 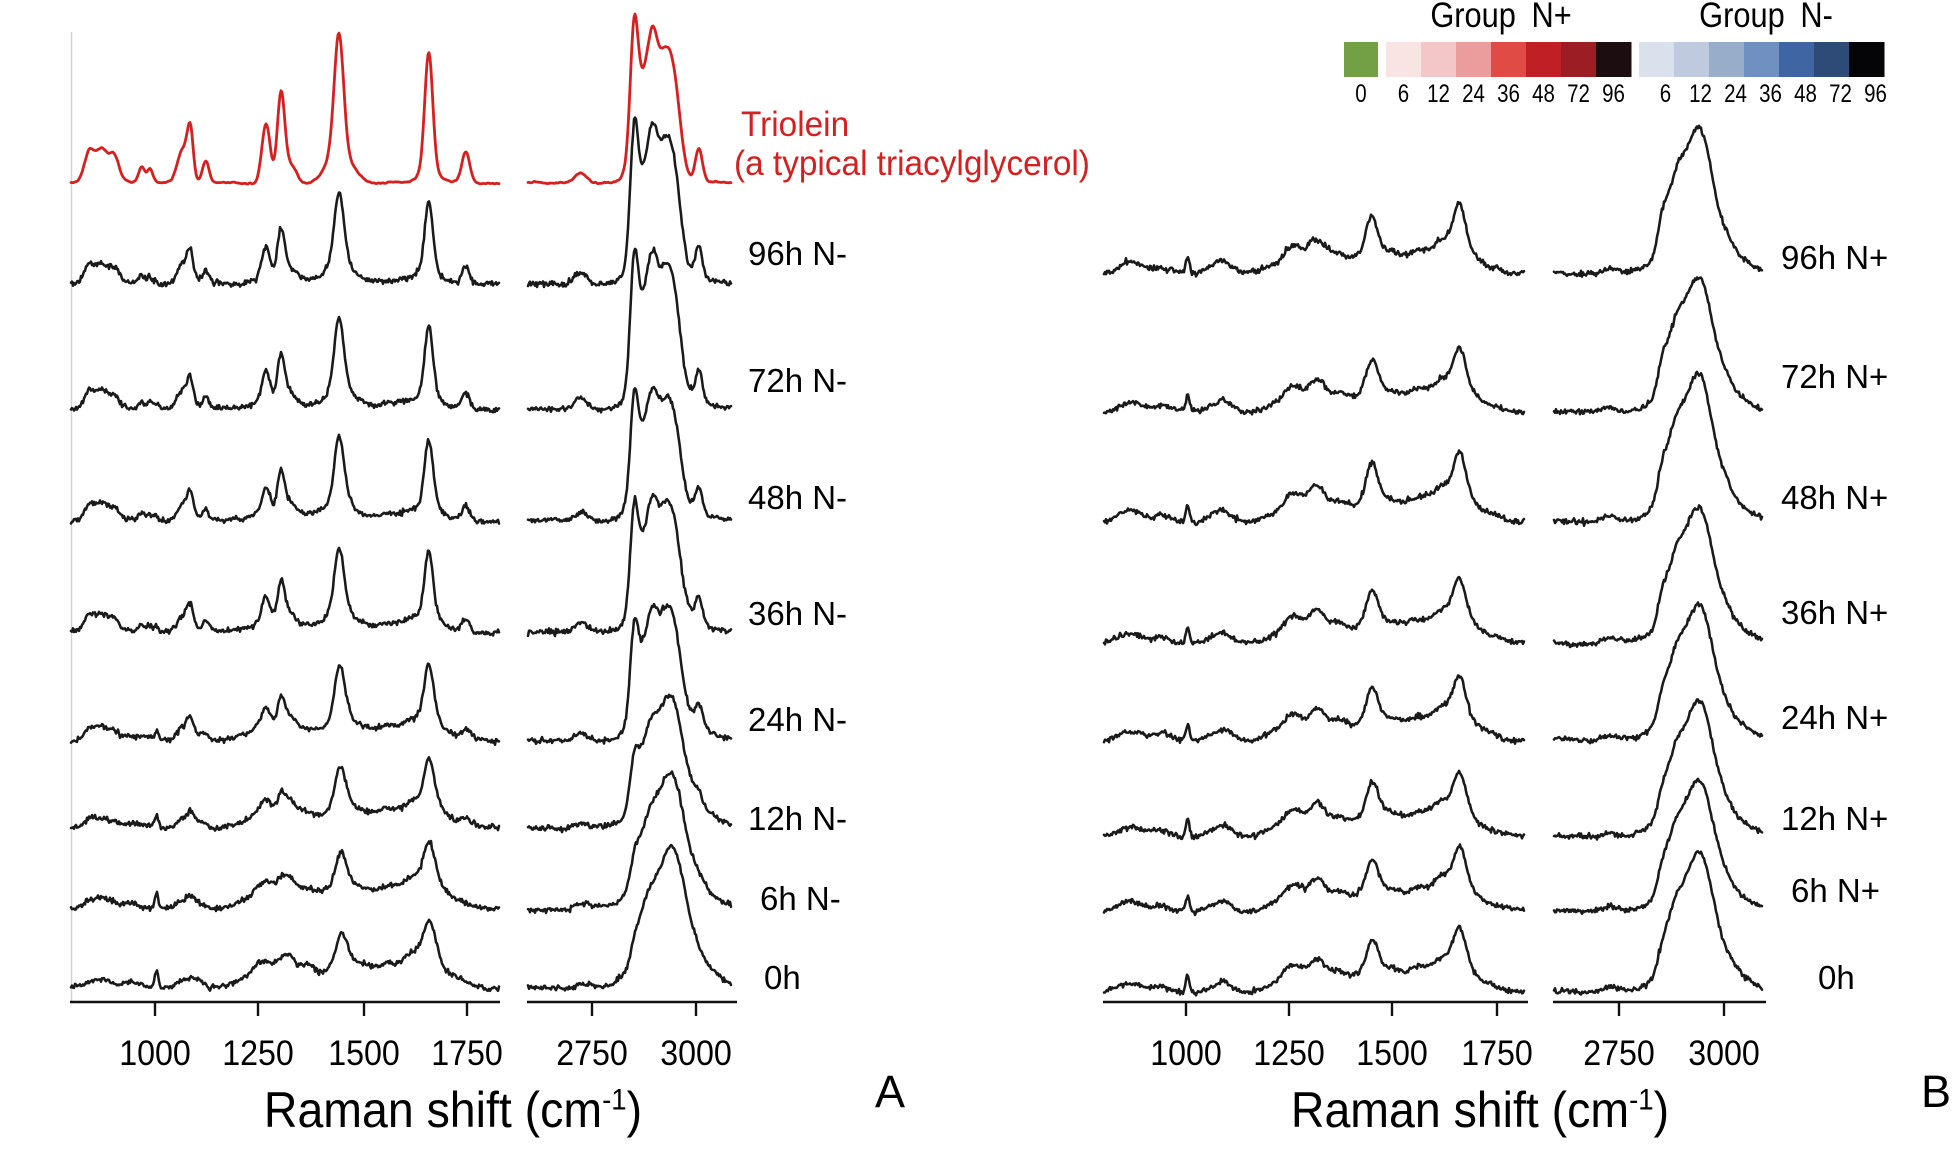 What do you see at coordinates (1834, 612) in the screenshot?
I see `svg-text: 36h N+` at bounding box center [1834, 612].